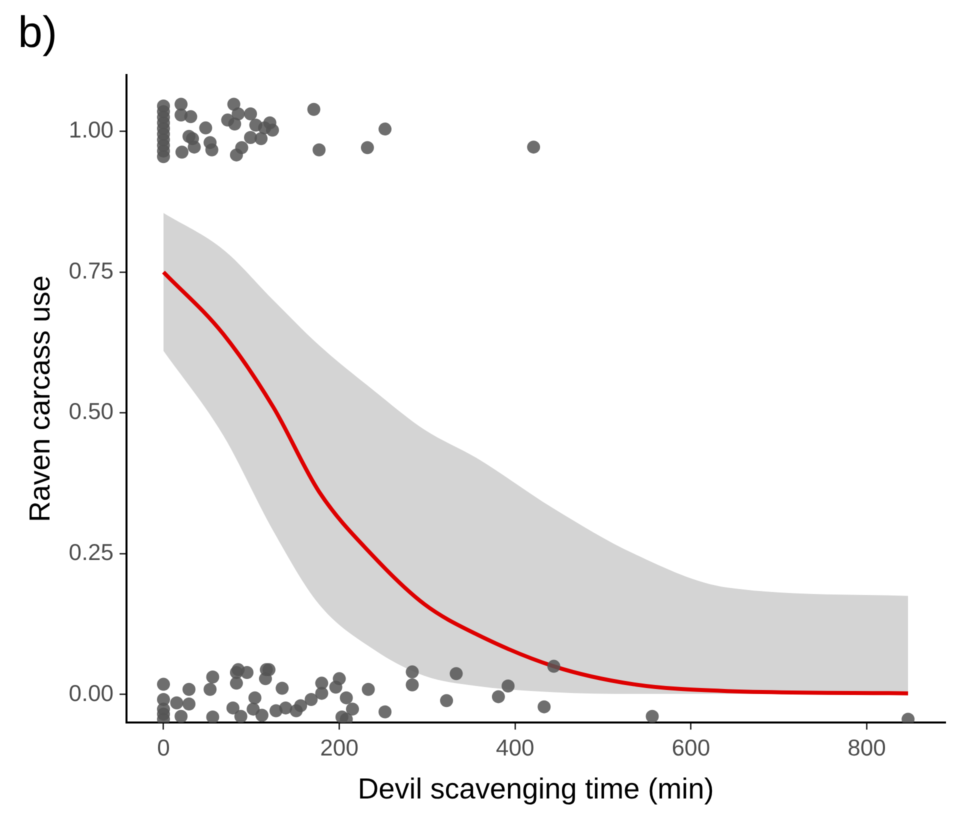  What do you see at coordinates (339, 747) in the screenshot?
I see `x-tick-label: 200` at bounding box center [339, 747].